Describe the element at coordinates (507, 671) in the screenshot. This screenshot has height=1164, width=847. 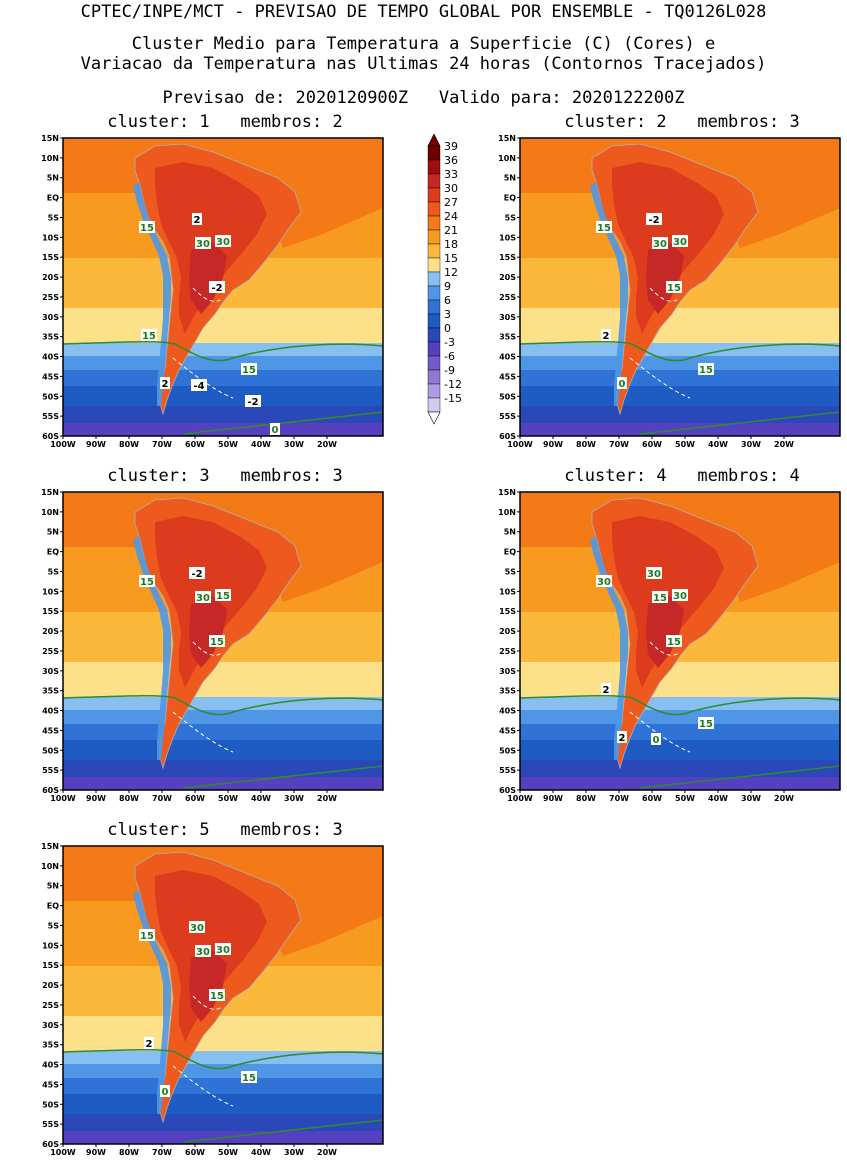
I see `lat-label: 30S` at that location.